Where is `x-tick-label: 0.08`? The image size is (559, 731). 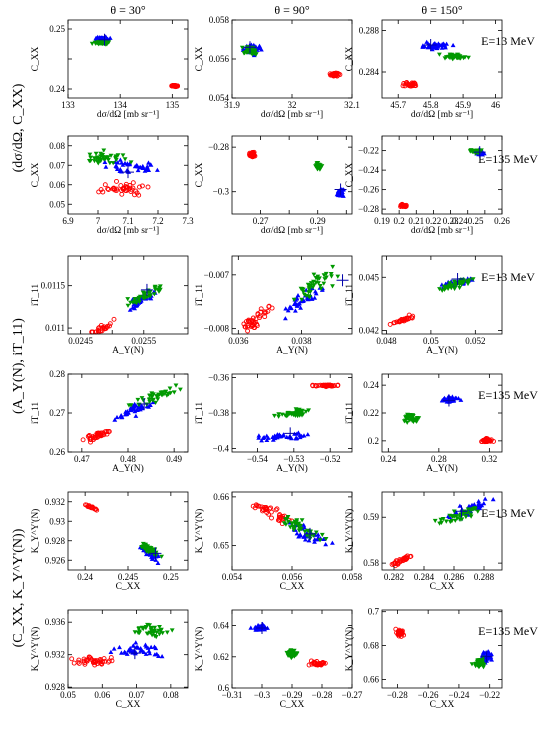 x-tick-label: 0.08 is located at coordinates (171, 695).